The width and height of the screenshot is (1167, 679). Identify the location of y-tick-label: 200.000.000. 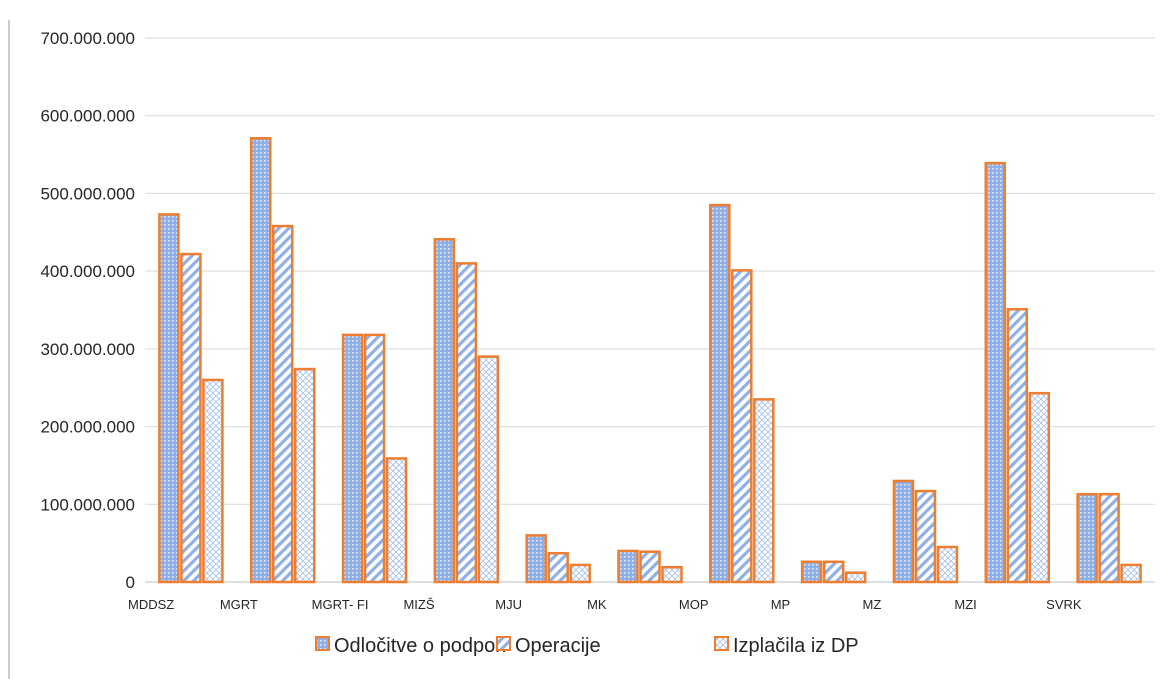
(87, 427).